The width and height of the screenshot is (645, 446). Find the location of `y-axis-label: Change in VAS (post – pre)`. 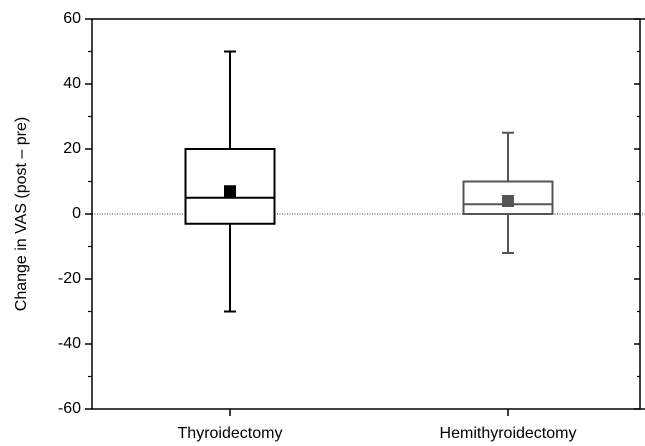

y-axis-label: Change in VAS (post – pre) is located at coordinates (21, 214).